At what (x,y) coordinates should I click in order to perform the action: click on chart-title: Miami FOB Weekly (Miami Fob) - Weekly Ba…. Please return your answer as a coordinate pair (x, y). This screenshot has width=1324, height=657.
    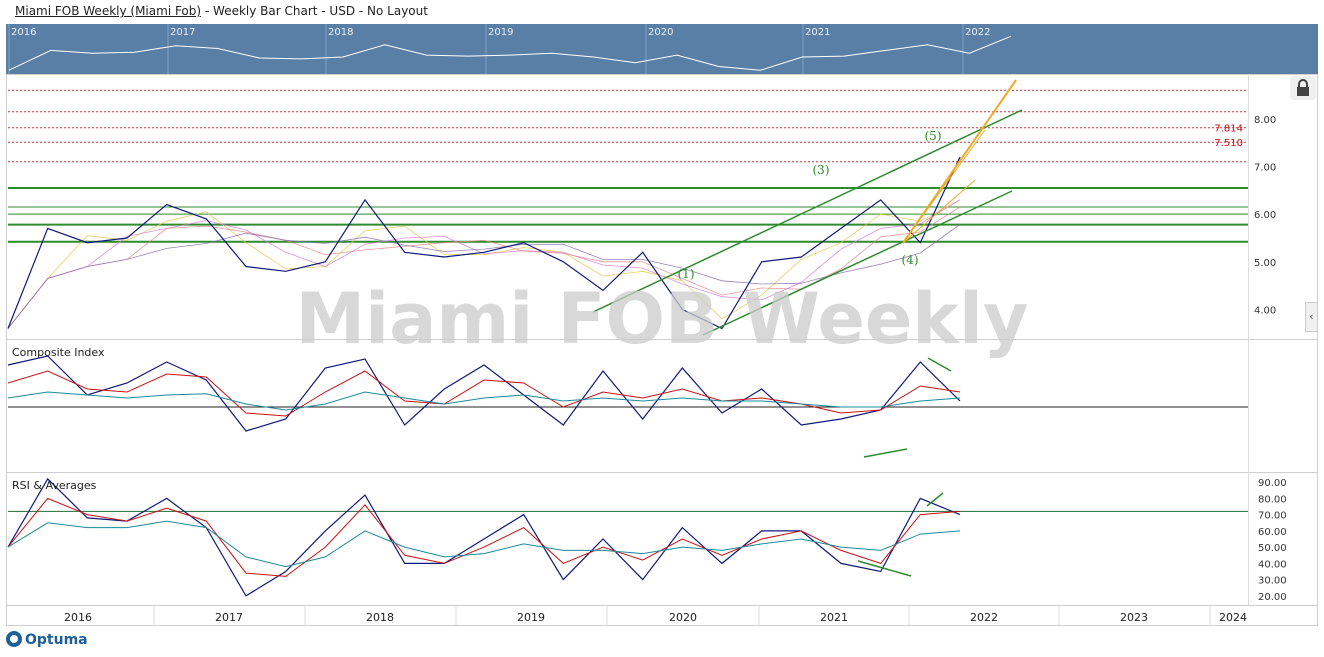
    Looking at the image, I should click on (221, 11).